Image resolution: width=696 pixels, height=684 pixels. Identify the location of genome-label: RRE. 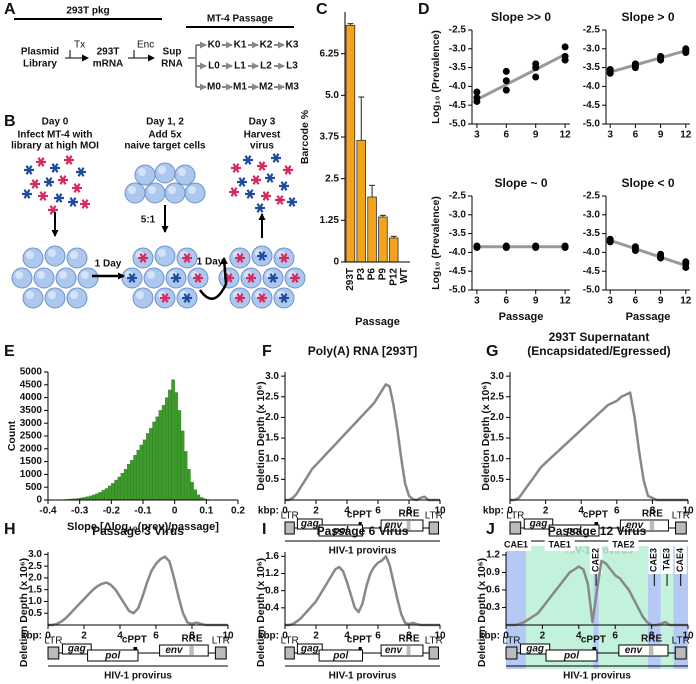
(191, 639).